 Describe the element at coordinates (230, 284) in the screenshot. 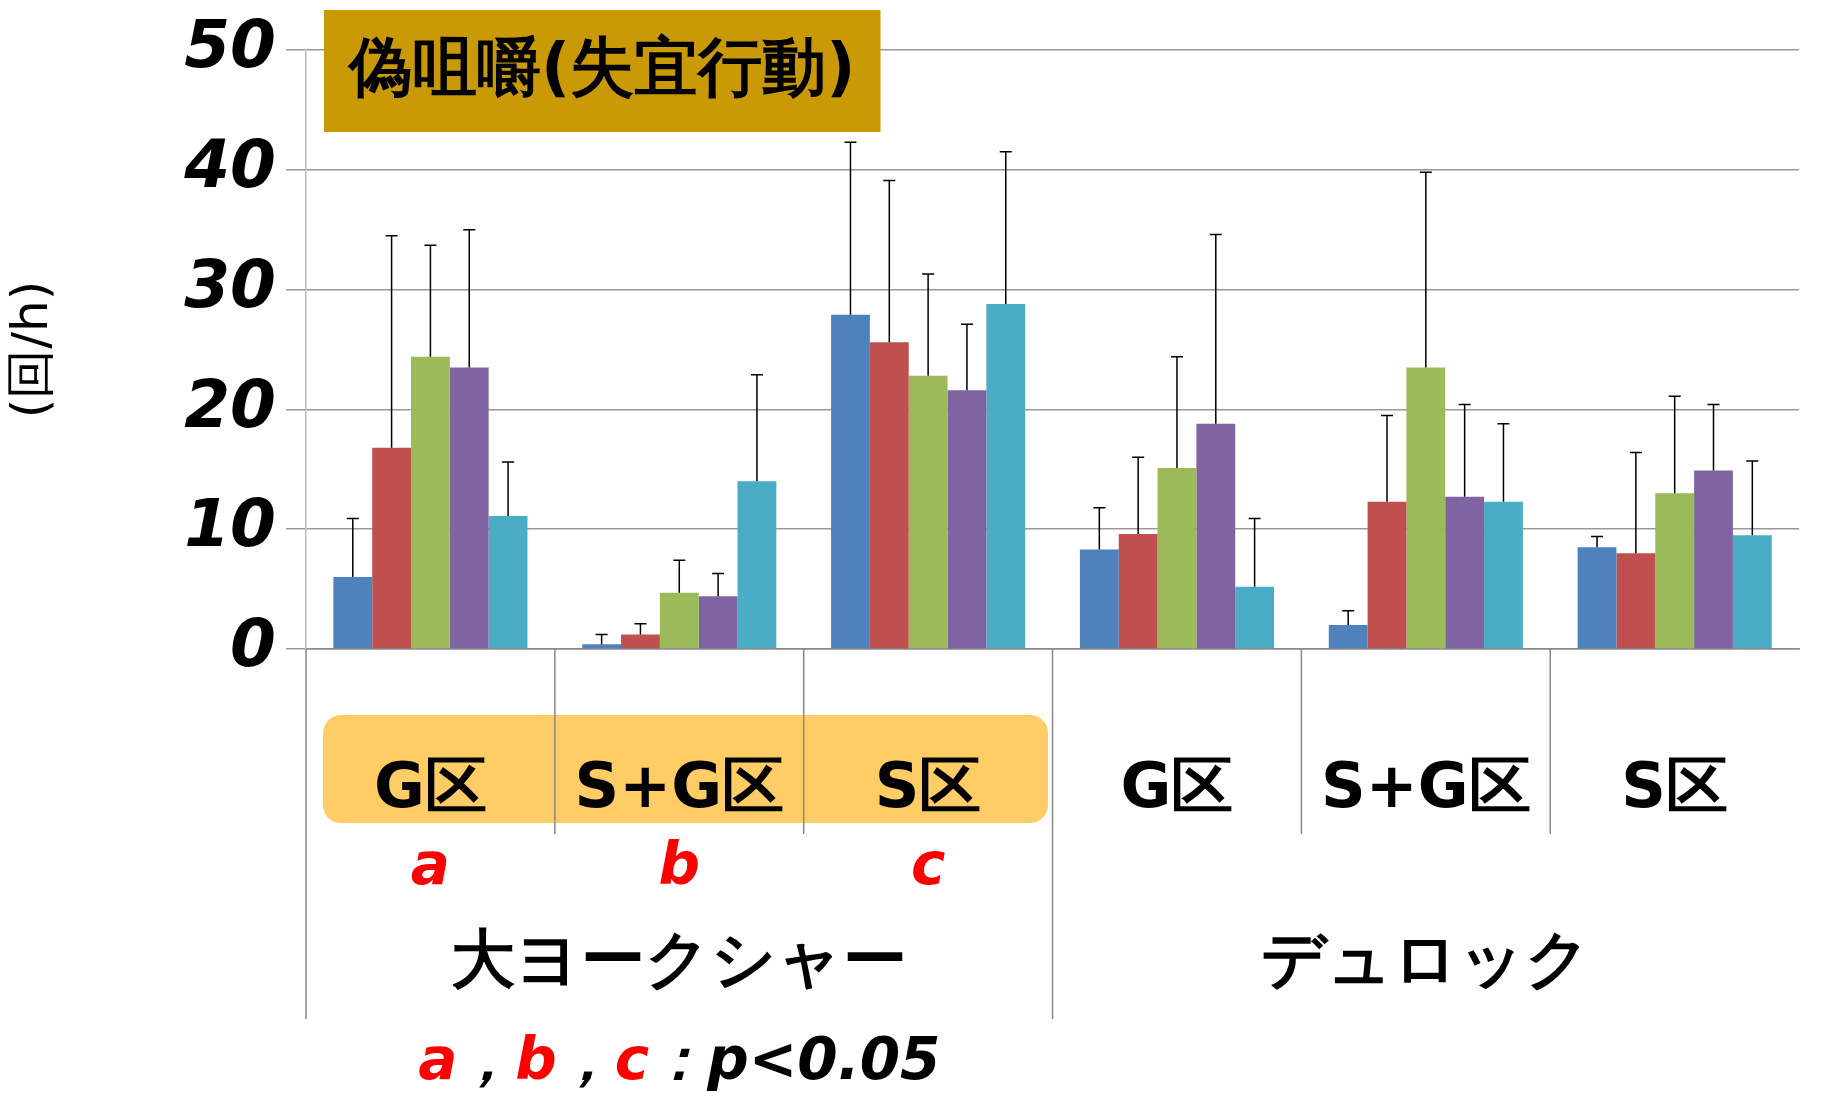

I see `y-tick-label: 30` at that location.